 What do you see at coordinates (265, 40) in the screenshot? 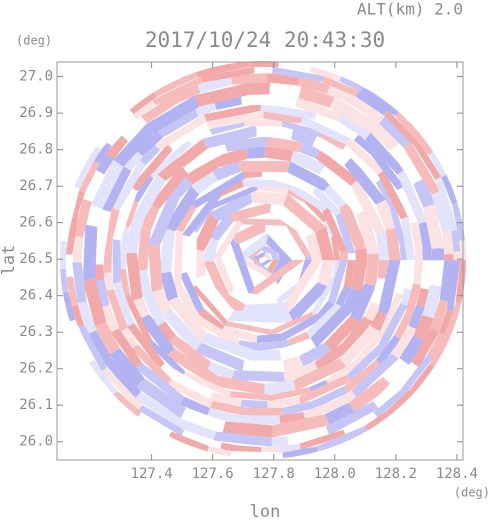
I see `chart-title: 2017/10/24 20:43:30` at bounding box center [265, 40].